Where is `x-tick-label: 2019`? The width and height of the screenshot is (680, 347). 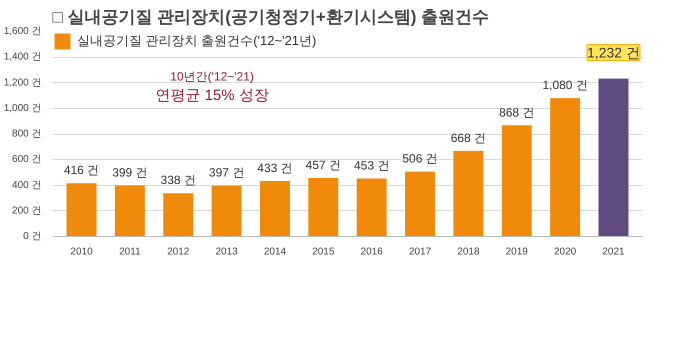 x-tick-label: 2019 is located at coordinates (517, 252).